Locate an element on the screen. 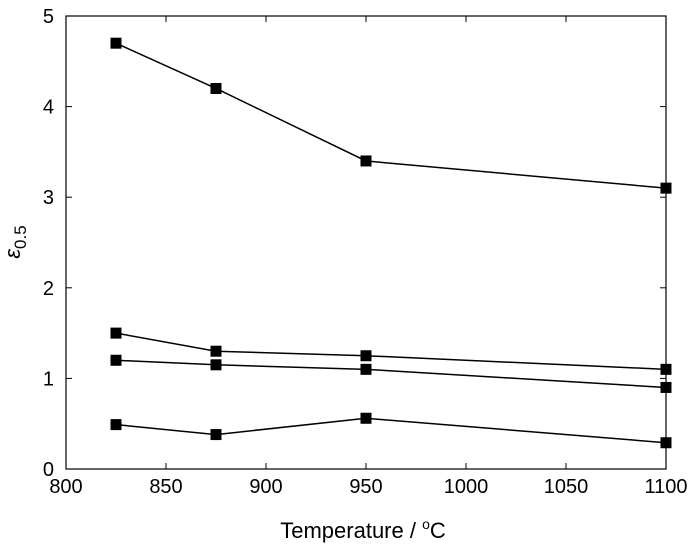 This screenshot has height=553, width=700. series-4-line is located at coordinates (391, 430).